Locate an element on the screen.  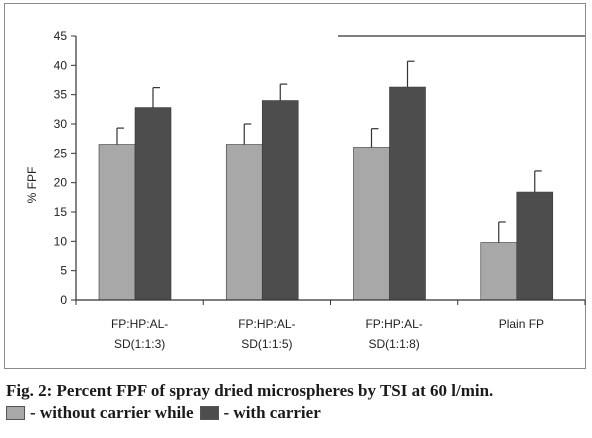
x-category-label: Plain FP is located at coordinates (521, 324).